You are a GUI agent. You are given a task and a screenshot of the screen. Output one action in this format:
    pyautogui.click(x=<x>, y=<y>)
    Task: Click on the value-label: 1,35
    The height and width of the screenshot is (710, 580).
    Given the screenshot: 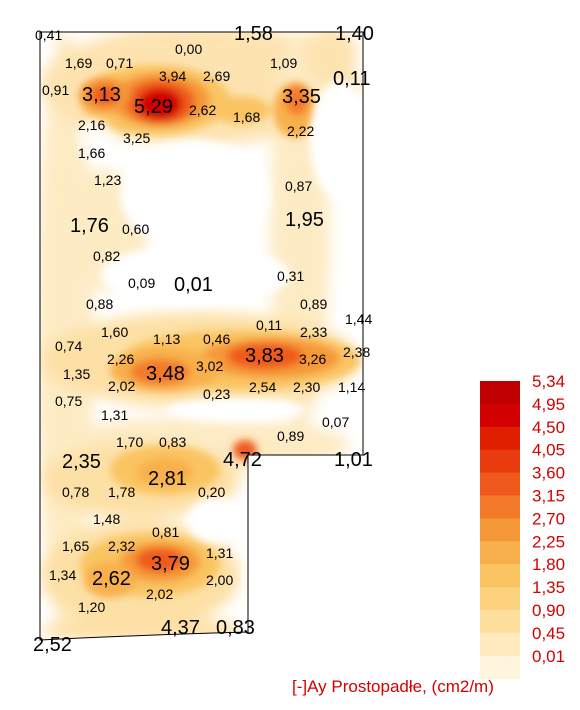 What is the action you would take?
    pyautogui.click(x=76, y=374)
    